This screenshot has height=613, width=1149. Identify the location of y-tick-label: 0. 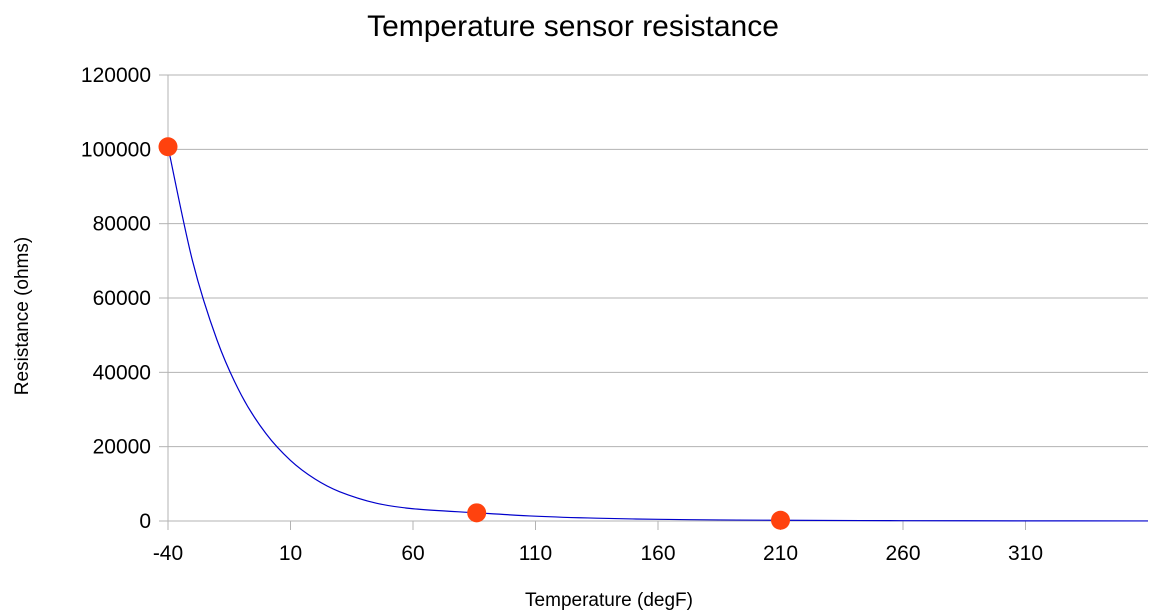
(145, 521).